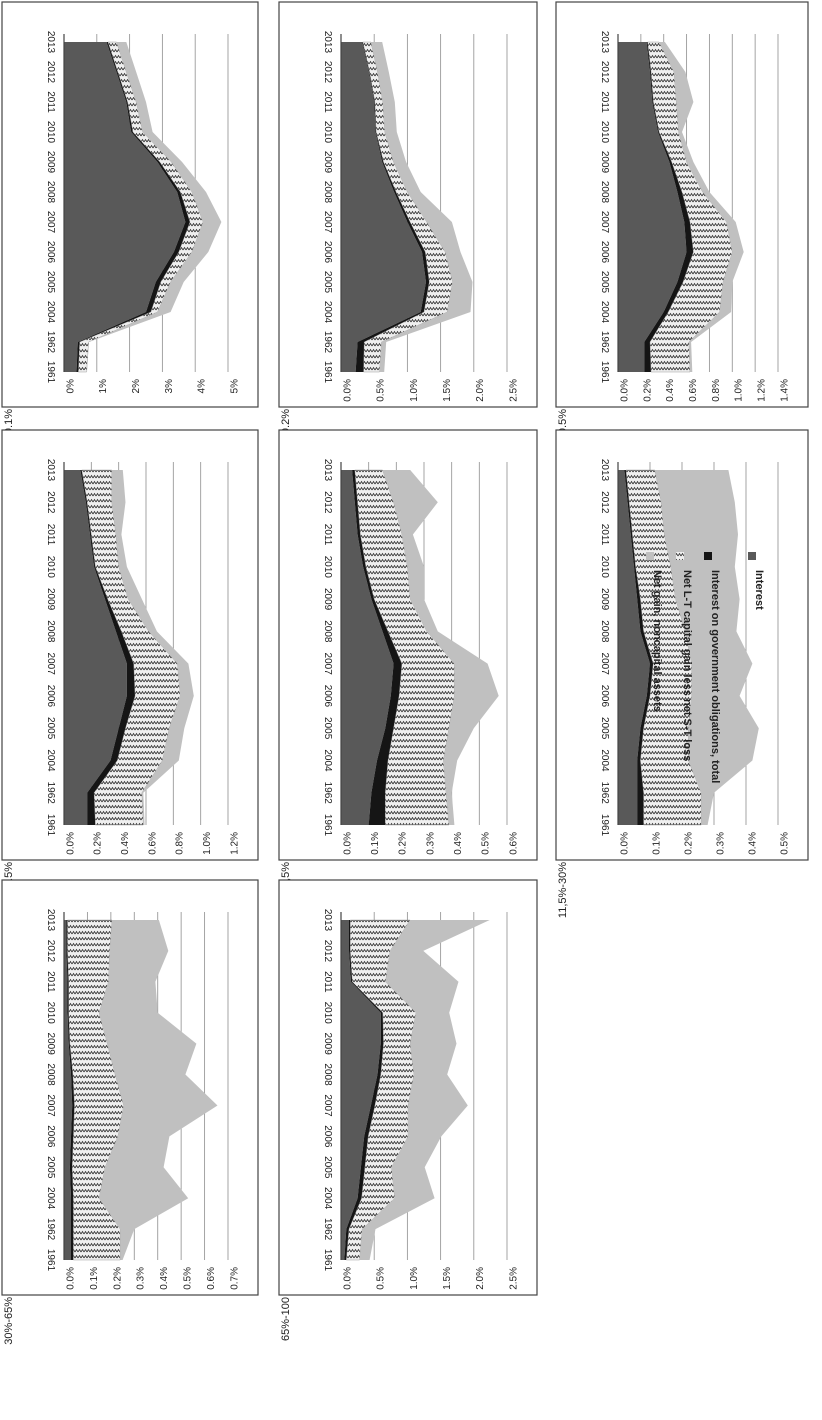 This screenshot has width=822, height=1420. Describe the element at coordinates (759, 590) in the screenshot. I see `legend-label: Interest` at that location.